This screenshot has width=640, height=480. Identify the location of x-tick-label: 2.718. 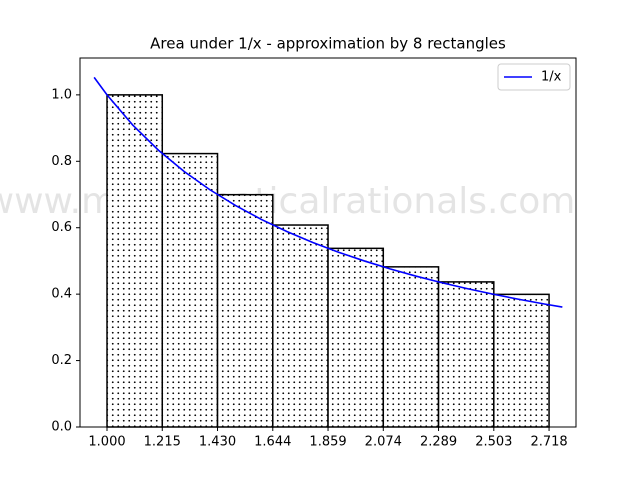
(548, 442).